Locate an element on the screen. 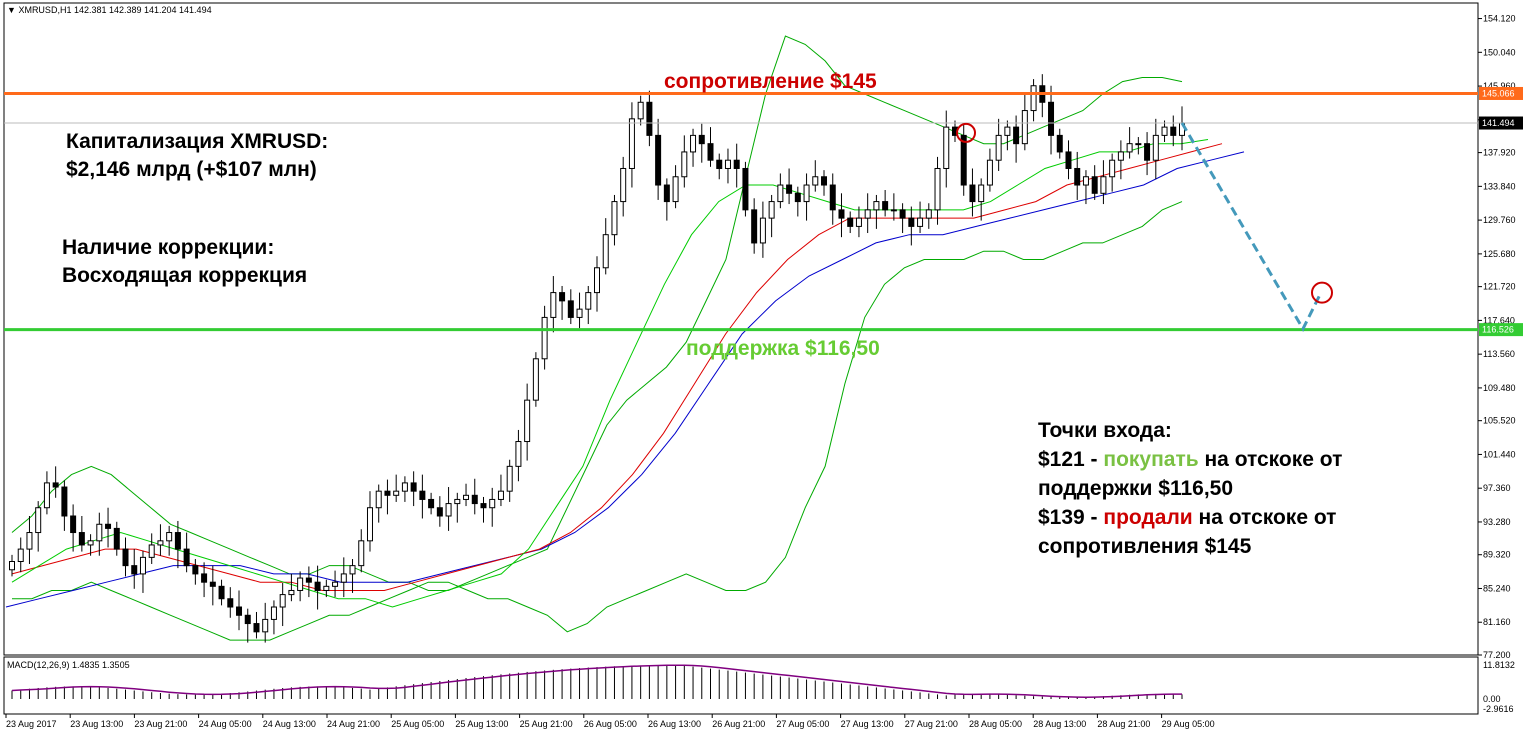 This screenshot has height=737, width=1524. resistance-label: сопротивление $145 is located at coordinates (770, 81).